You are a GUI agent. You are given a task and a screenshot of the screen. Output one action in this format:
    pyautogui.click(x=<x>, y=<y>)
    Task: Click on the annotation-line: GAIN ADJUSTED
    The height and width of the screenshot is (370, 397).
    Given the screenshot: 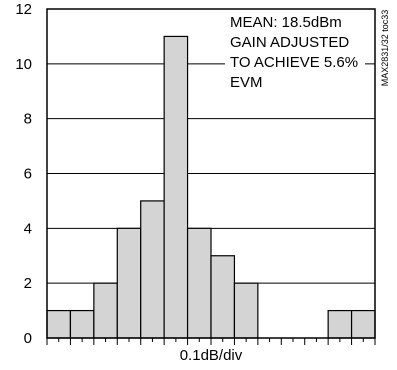 What is the action you would take?
    pyautogui.click(x=289, y=42)
    